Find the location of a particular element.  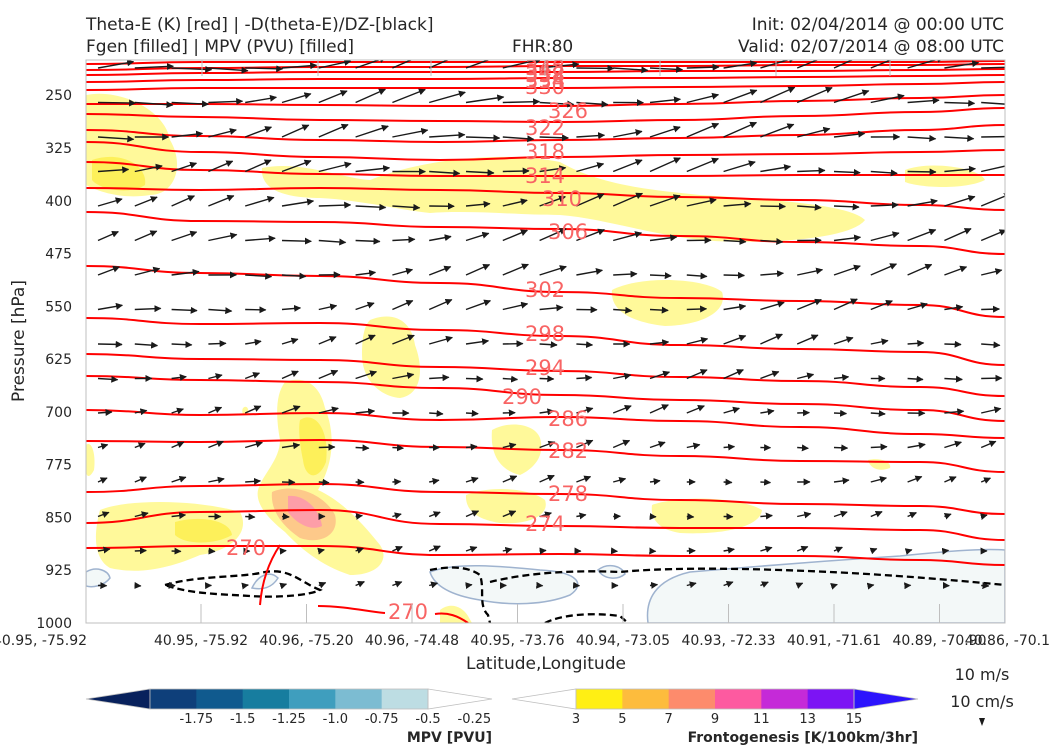

theta-e-label: 274 is located at coordinates (545, 524).